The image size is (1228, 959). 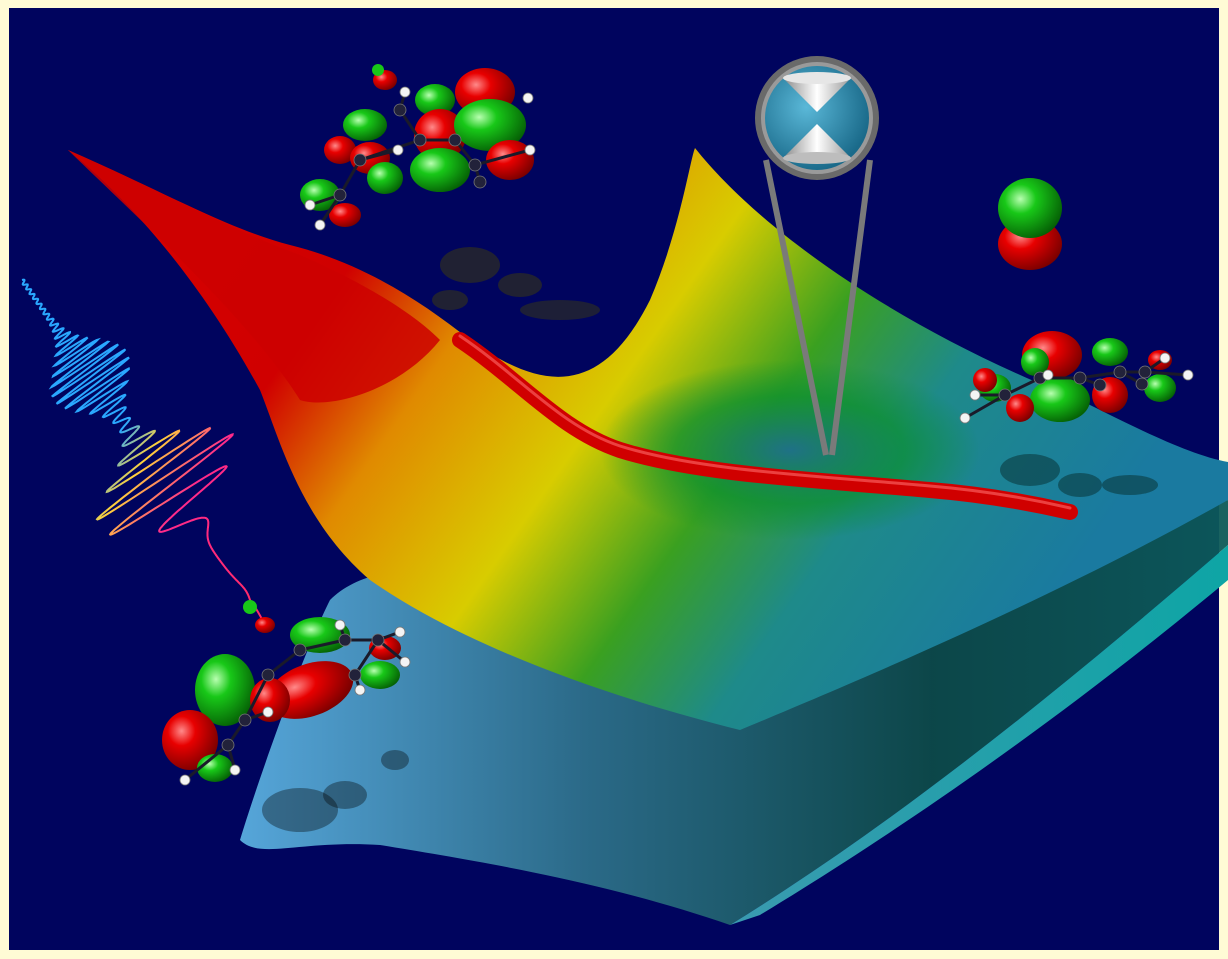 I want to click on laser-pulse-waveform, so click(x=136, y=439).